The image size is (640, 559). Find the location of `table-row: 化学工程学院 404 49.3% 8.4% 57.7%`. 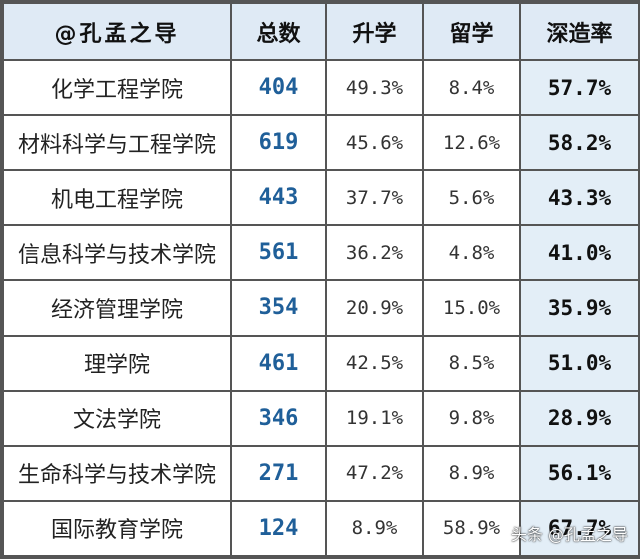

table-row: 化学工程学院 404 49.3% 8.4% 57.7% is located at coordinates (320, 87).